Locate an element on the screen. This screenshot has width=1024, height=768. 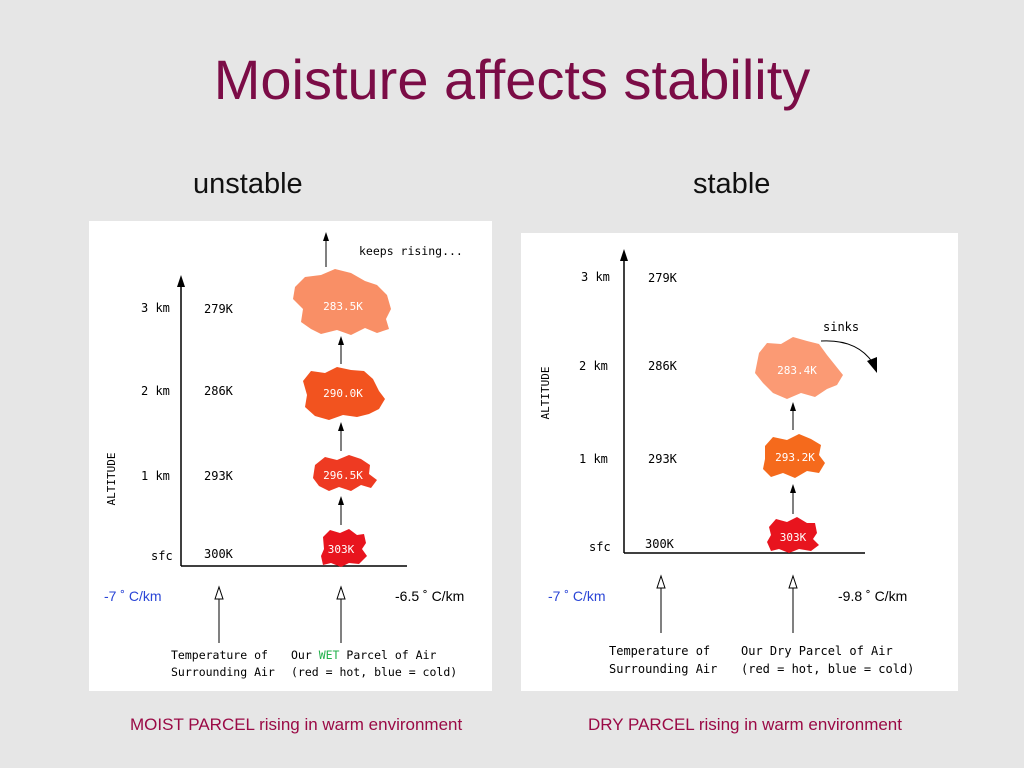
heading-unstable: unstable is located at coordinates (248, 184).